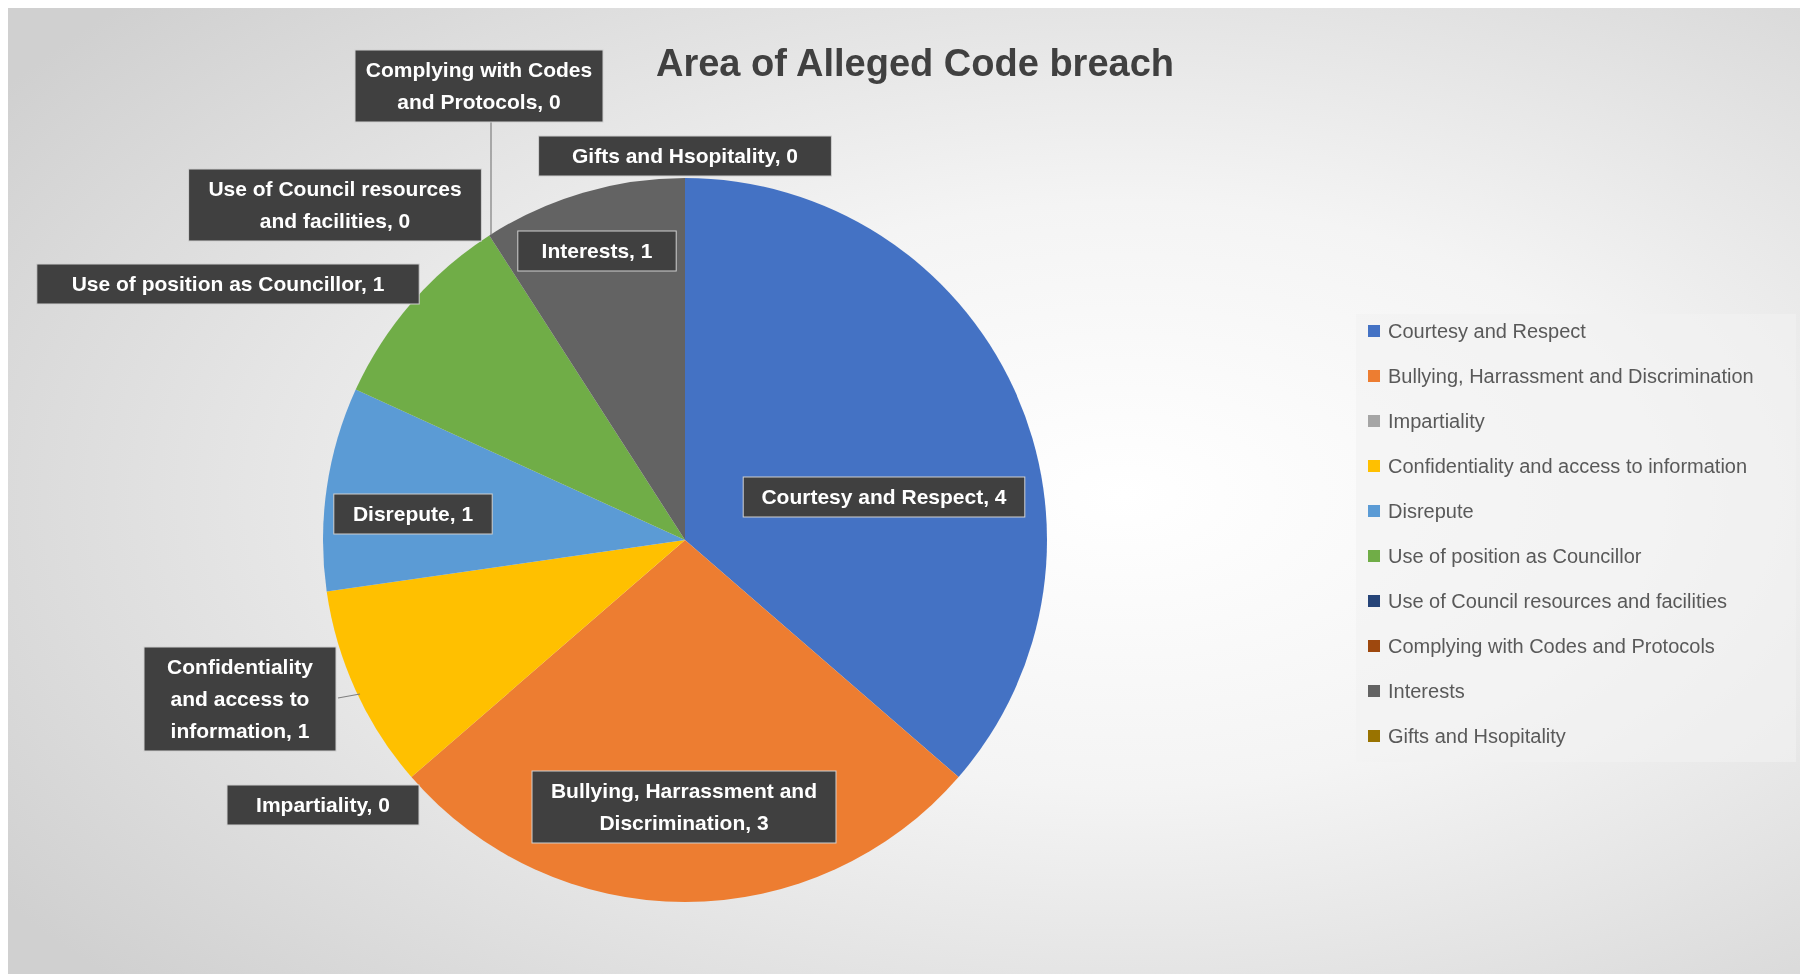 The width and height of the screenshot is (1800, 974). Describe the element at coordinates (1558, 601) in the screenshot. I see `legend-label: Use of Council resources and facilities` at that location.